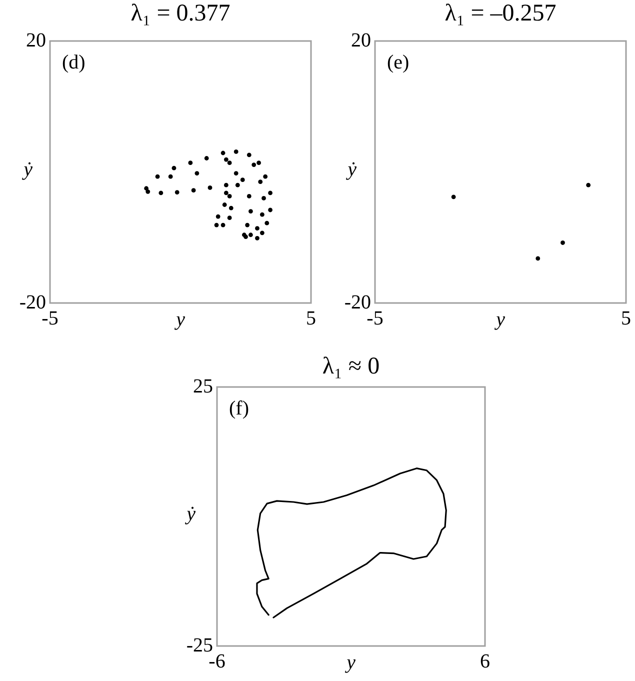 This screenshot has width=635, height=681. I want to click on x-tick-label: 6, so click(485, 661).